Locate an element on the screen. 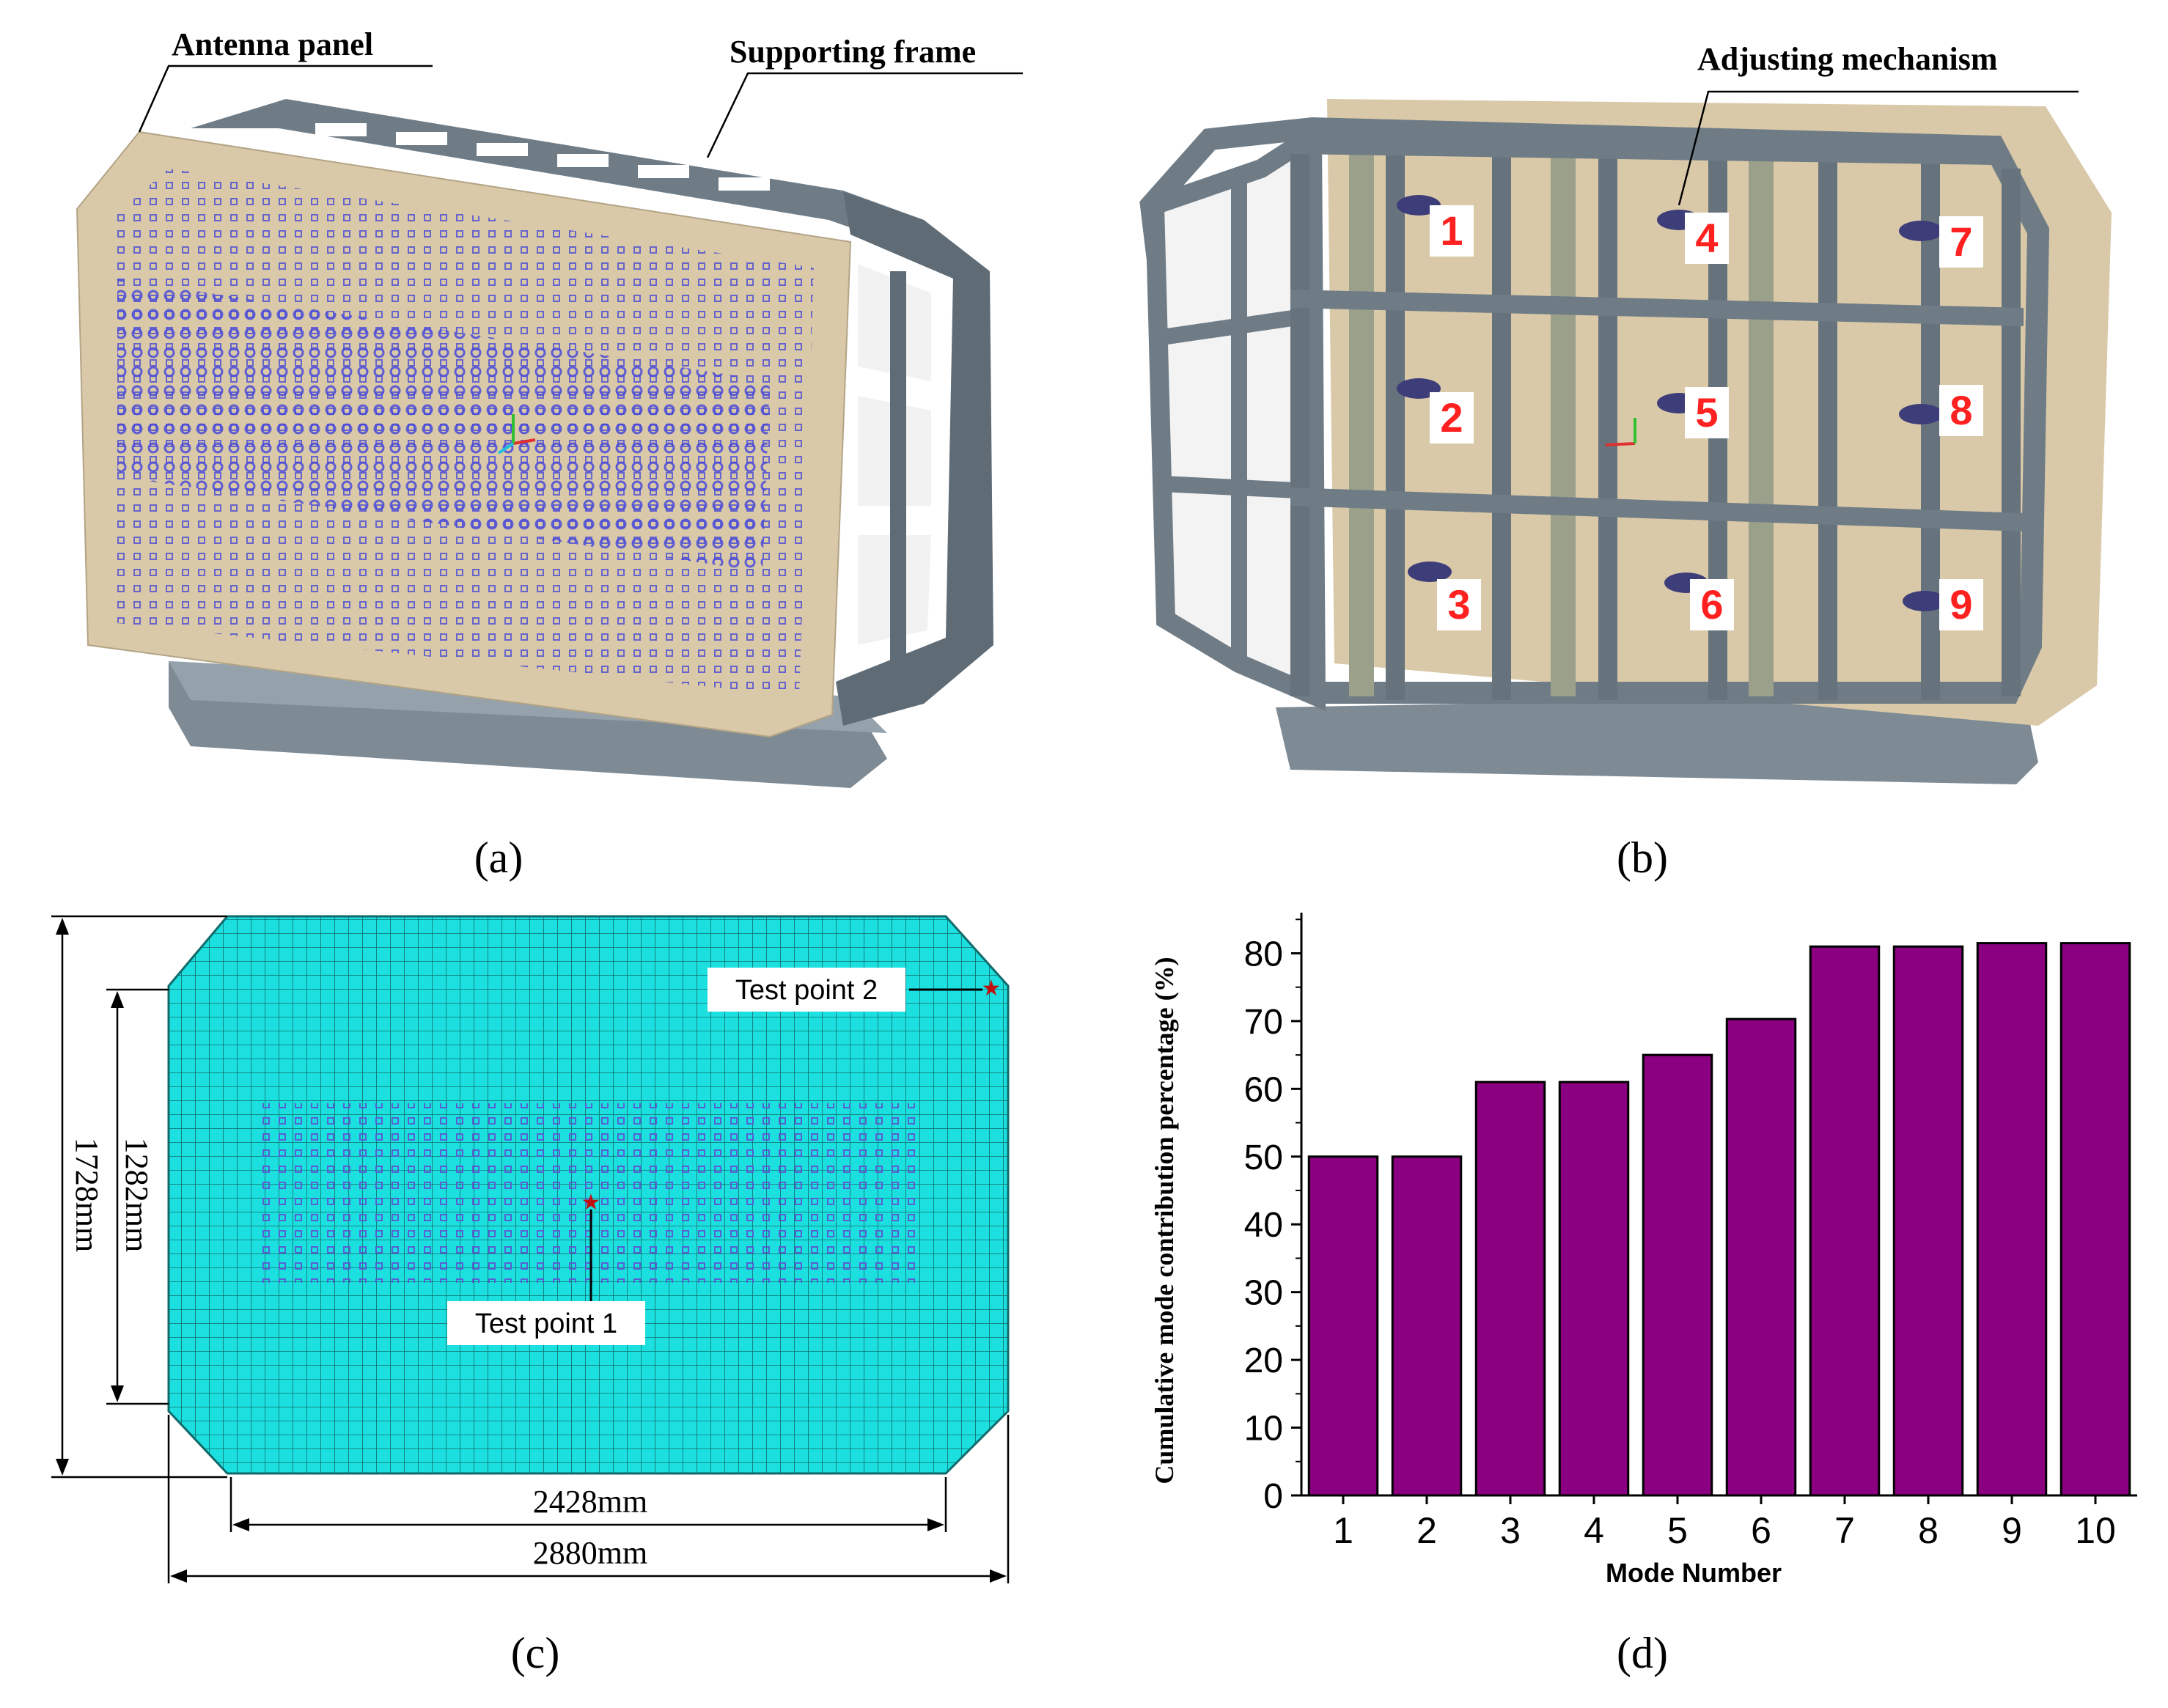 This screenshot has width=2168, height=1708. x-tick-label: 4 is located at coordinates (1594, 1530).